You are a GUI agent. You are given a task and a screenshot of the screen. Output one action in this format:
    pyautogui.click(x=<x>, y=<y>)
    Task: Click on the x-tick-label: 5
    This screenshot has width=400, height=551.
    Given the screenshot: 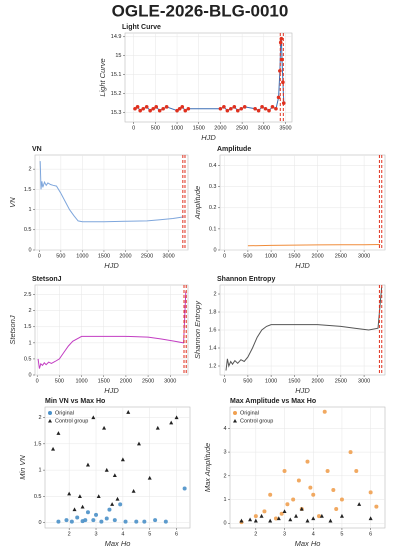 What is the action you would take?
    pyautogui.click(x=149, y=534)
    